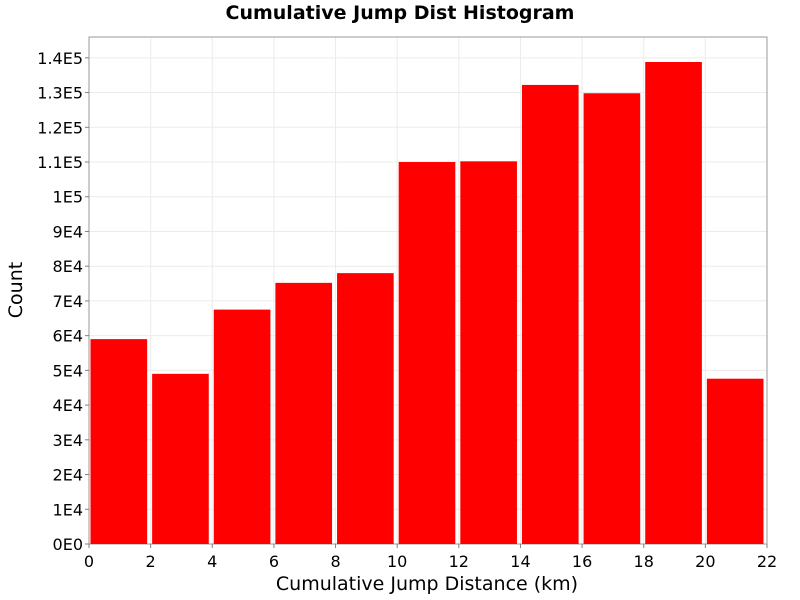 The width and height of the screenshot is (800, 600). What do you see at coordinates (60, 162) in the screenshot?
I see `y-tick-label: 1.1E5` at bounding box center [60, 162].